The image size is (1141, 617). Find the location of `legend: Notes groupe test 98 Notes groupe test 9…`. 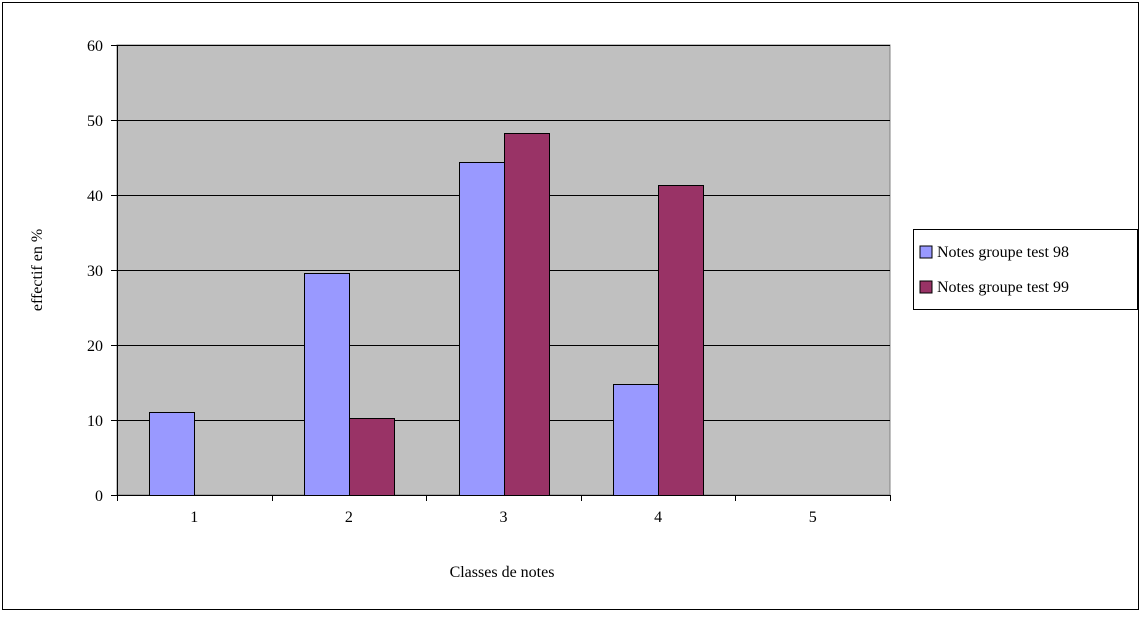

legend: Notes groupe test 98 Notes groupe test 9… is located at coordinates (1025, 269).